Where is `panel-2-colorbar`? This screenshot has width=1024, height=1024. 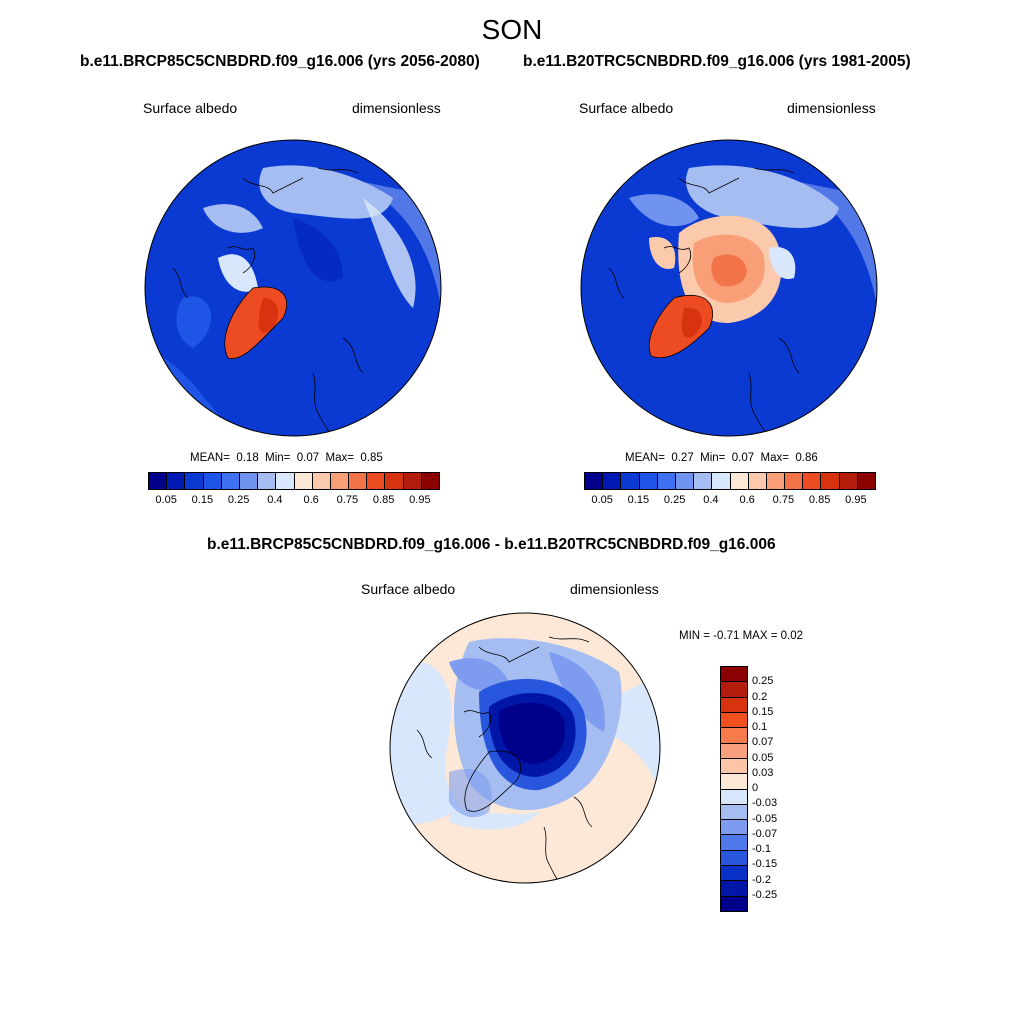
panel-2-colorbar is located at coordinates (730, 481).